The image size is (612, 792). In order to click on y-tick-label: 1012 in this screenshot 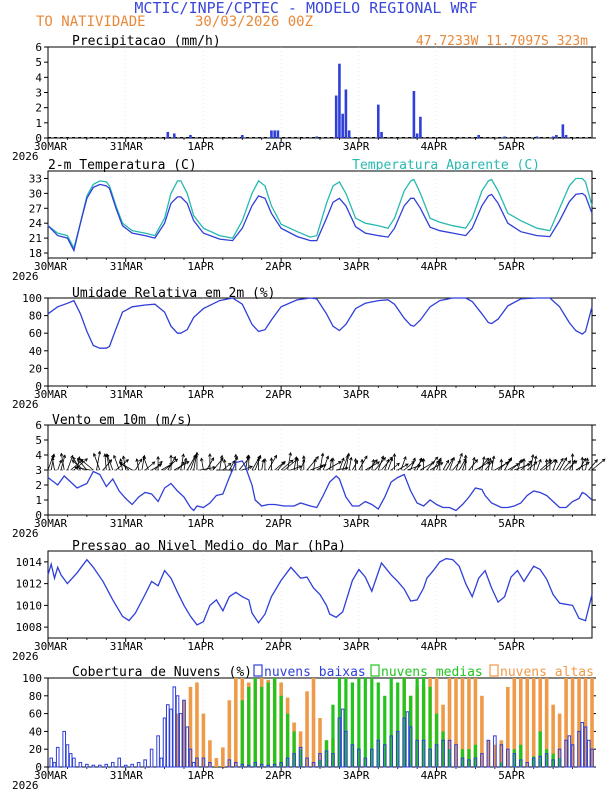, I will do `click(29, 584)`.